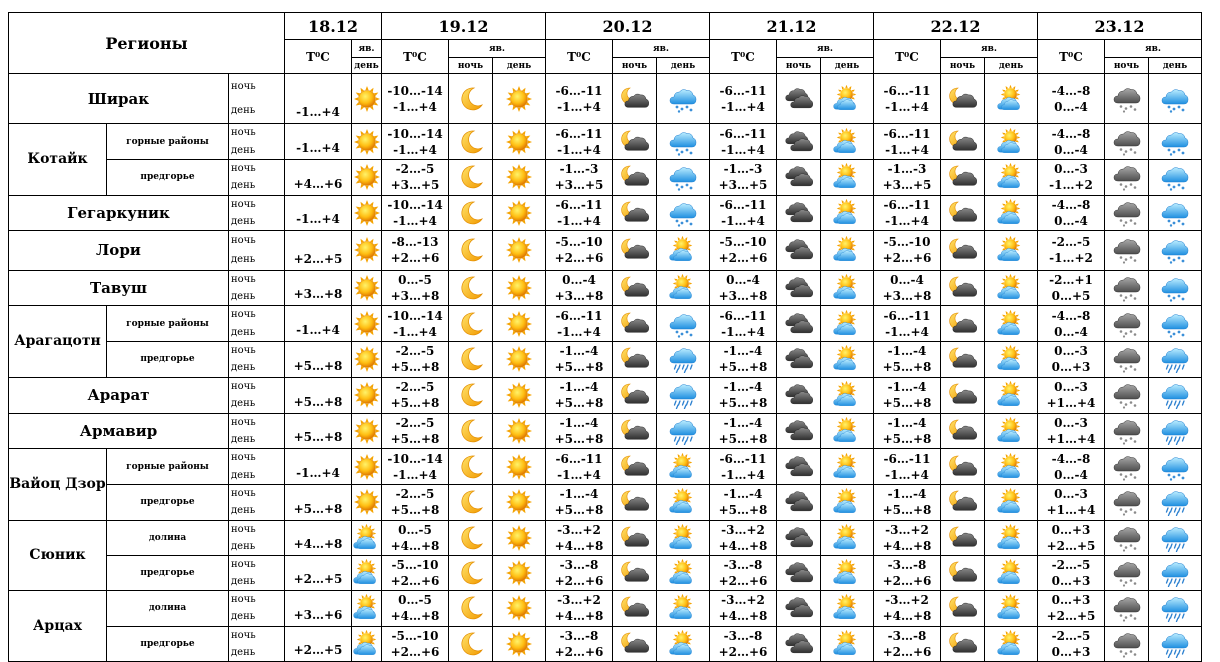 Image resolution: width=1220 pixels, height=662 pixels. What do you see at coordinates (1175, 65) in the screenshot?
I see `day-header: день` at bounding box center [1175, 65].